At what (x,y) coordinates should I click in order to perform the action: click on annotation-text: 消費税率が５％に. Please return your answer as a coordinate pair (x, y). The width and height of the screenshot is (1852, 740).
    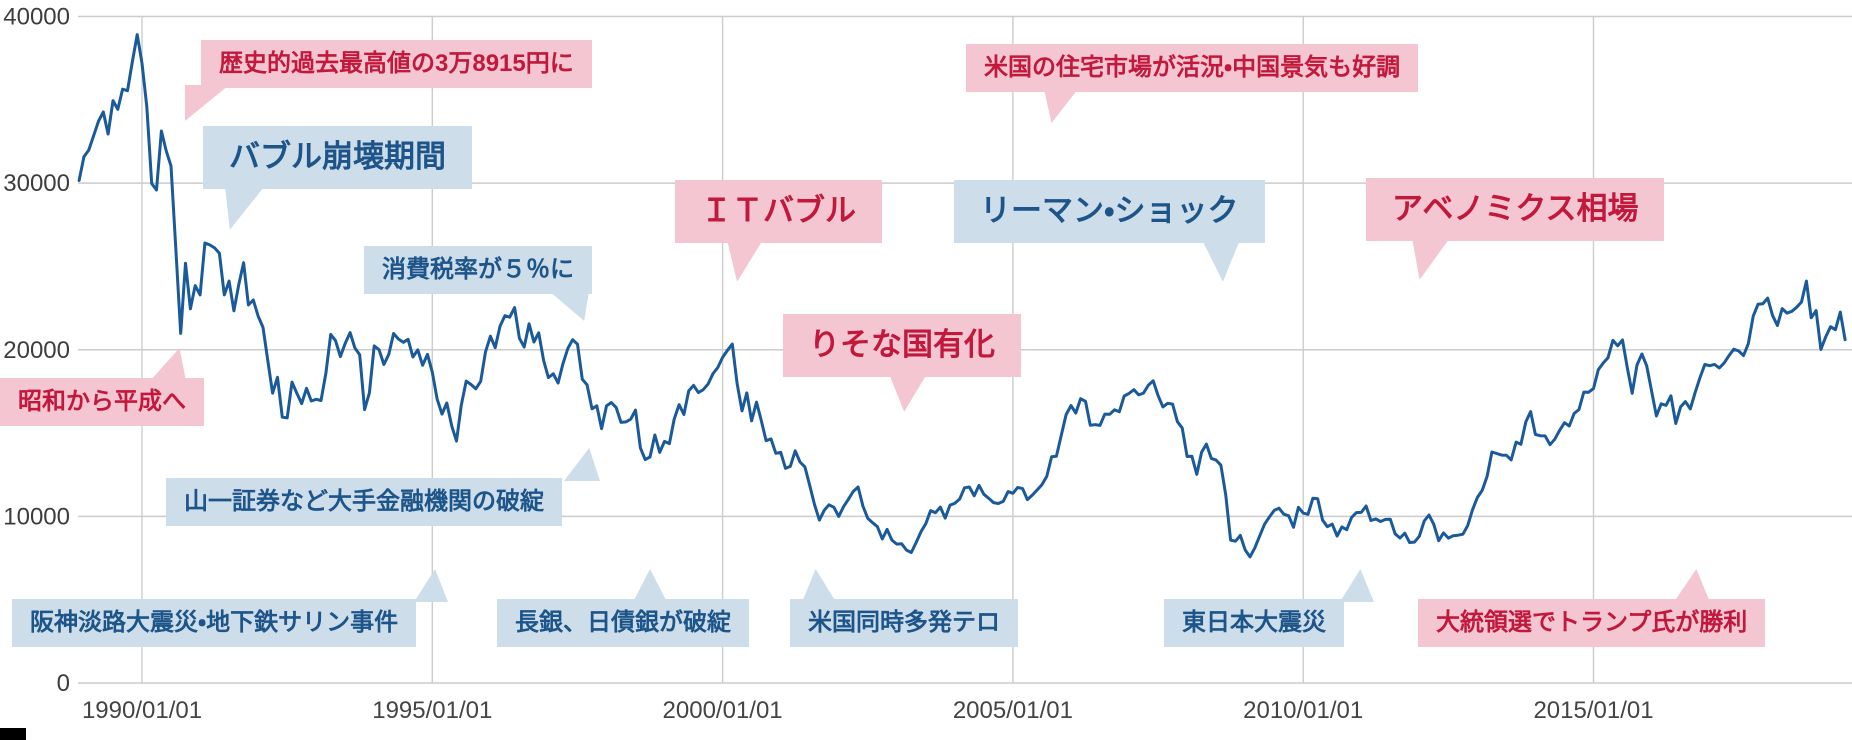
    Looking at the image, I should click on (478, 269).